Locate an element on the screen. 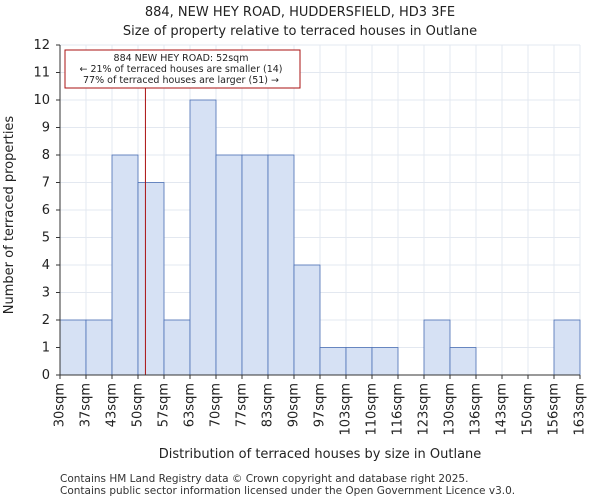 This screenshot has width=600, height=500. y-tick-label: 6 is located at coordinates (46, 210).